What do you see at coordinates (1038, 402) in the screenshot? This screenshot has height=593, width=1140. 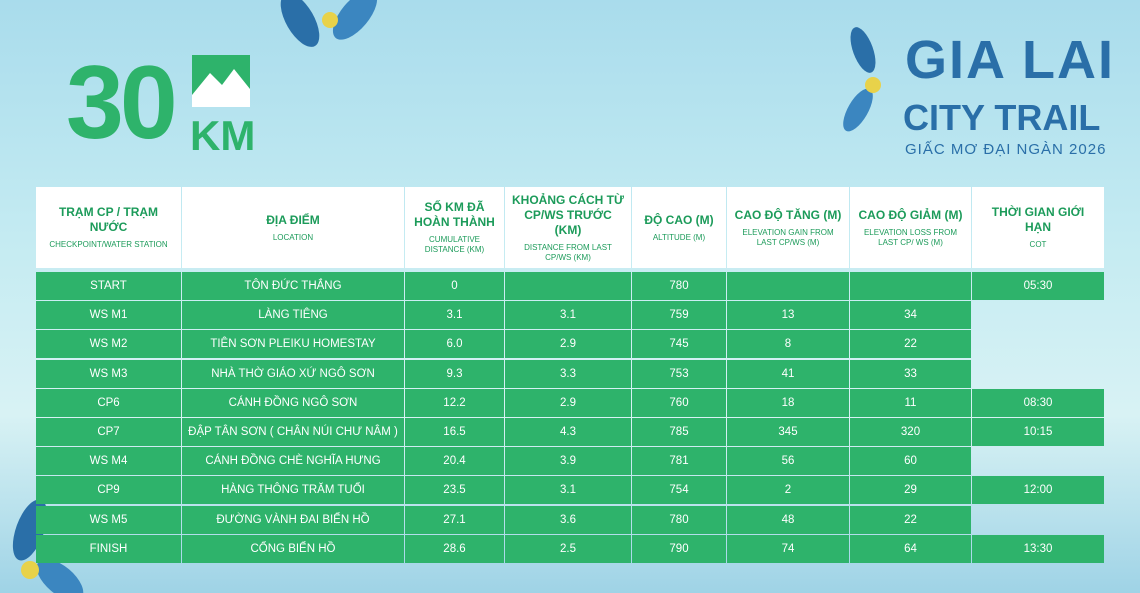 I see `table-cell: 08:30` at bounding box center [1038, 402].